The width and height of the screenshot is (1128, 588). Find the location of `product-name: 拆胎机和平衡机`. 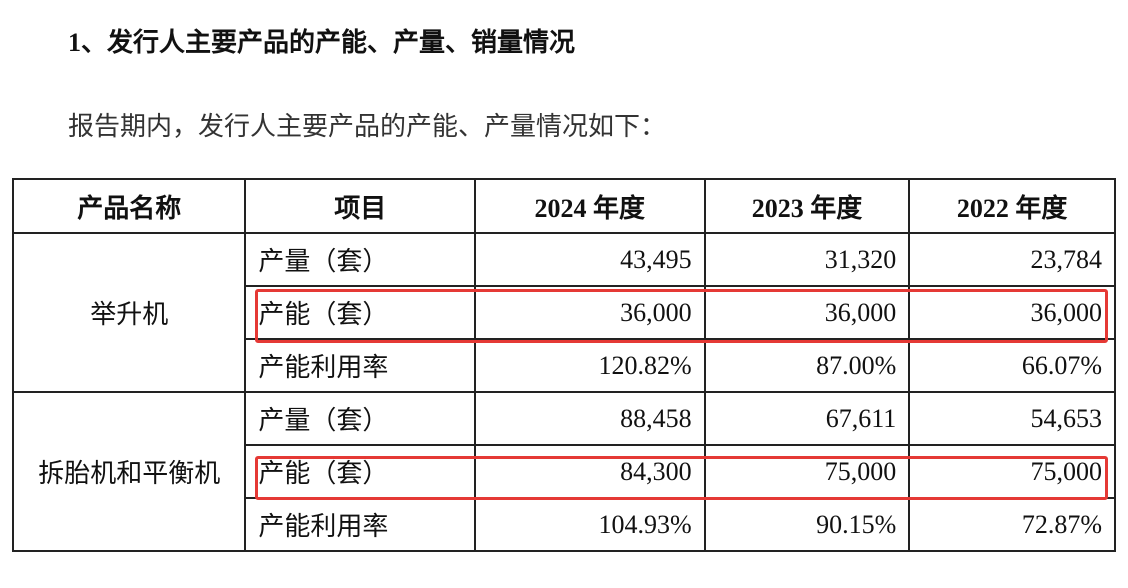

product-name: 拆胎机和平衡机 is located at coordinates (129, 471).